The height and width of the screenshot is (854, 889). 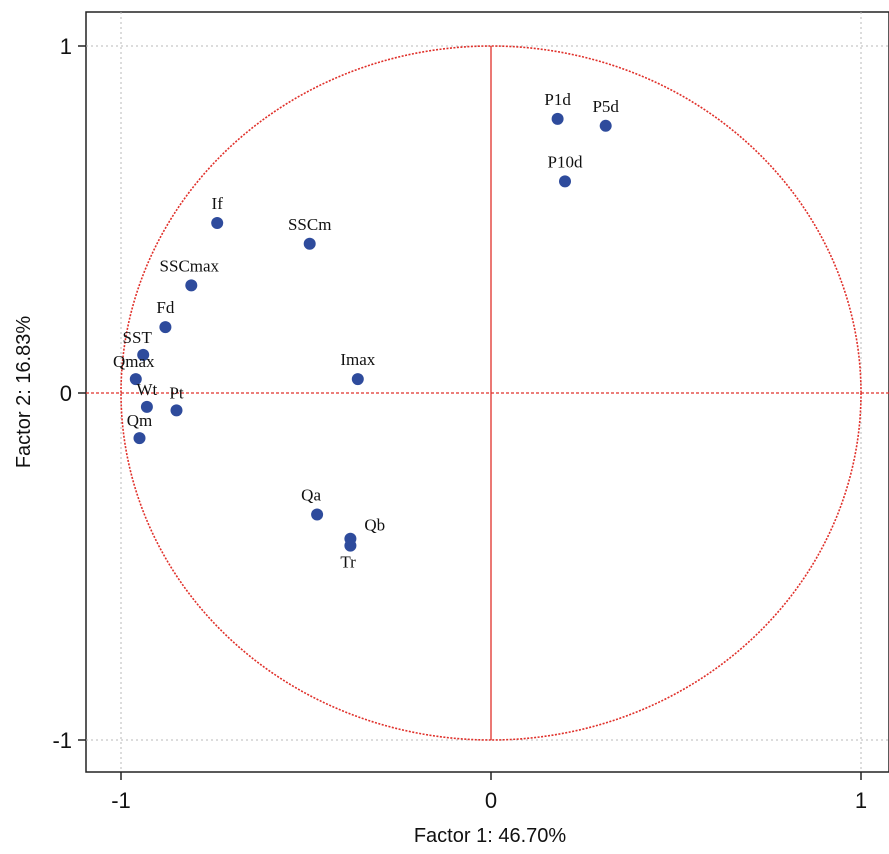 I want to click on point-label: Qa, so click(x=311, y=494).